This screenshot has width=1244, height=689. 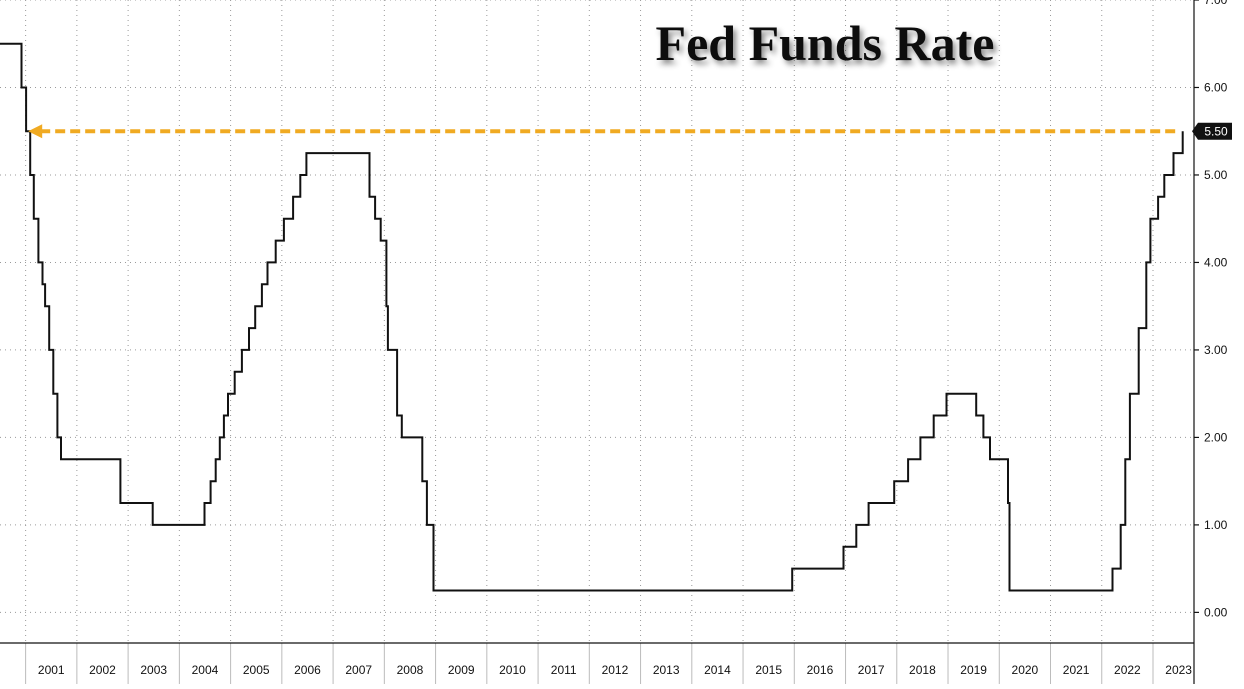 I want to click on y-tick-label: 1.00, so click(x=1216, y=525).